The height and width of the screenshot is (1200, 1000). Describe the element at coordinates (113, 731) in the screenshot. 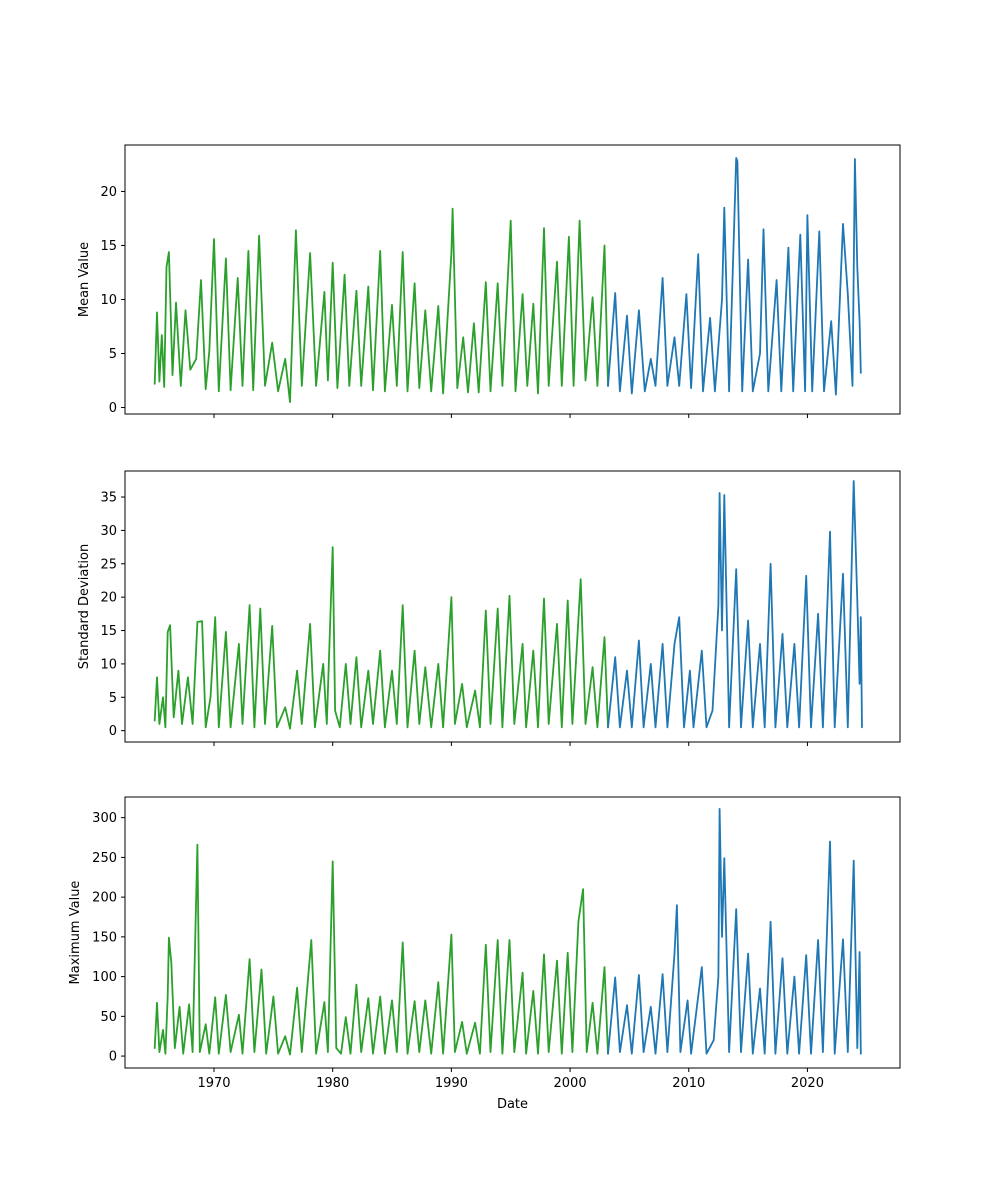

I see `standard-deviation-y-tick-label: 0` at that location.